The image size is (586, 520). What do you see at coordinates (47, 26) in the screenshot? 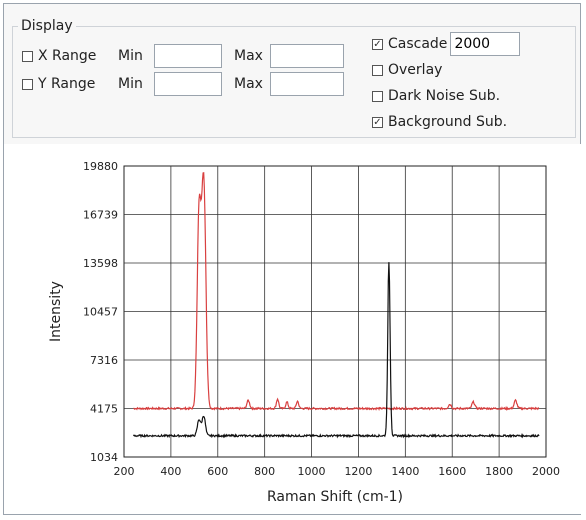
I see `display-group-title: Display` at bounding box center [47, 26].